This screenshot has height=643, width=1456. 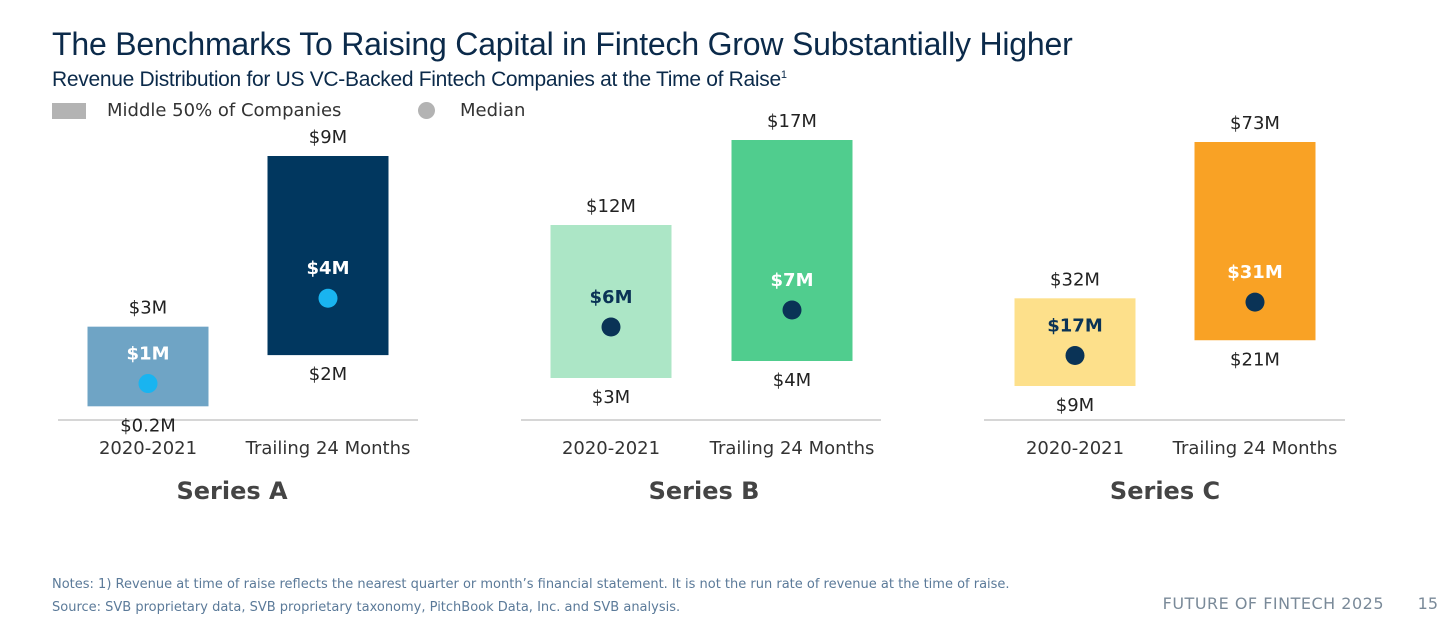 What do you see at coordinates (148, 308) in the screenshot?
I see `high-value-label: $3M` at bounding box center [148, 308].